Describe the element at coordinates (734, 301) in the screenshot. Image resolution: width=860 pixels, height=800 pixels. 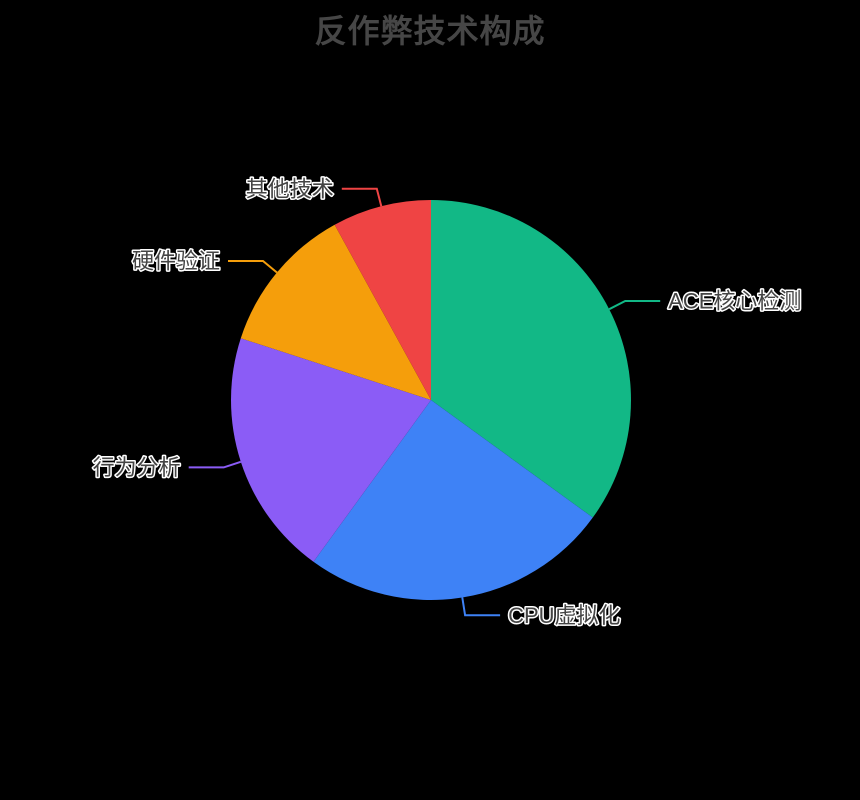
I see `slice-label-0: ACE核心检测` at that location.